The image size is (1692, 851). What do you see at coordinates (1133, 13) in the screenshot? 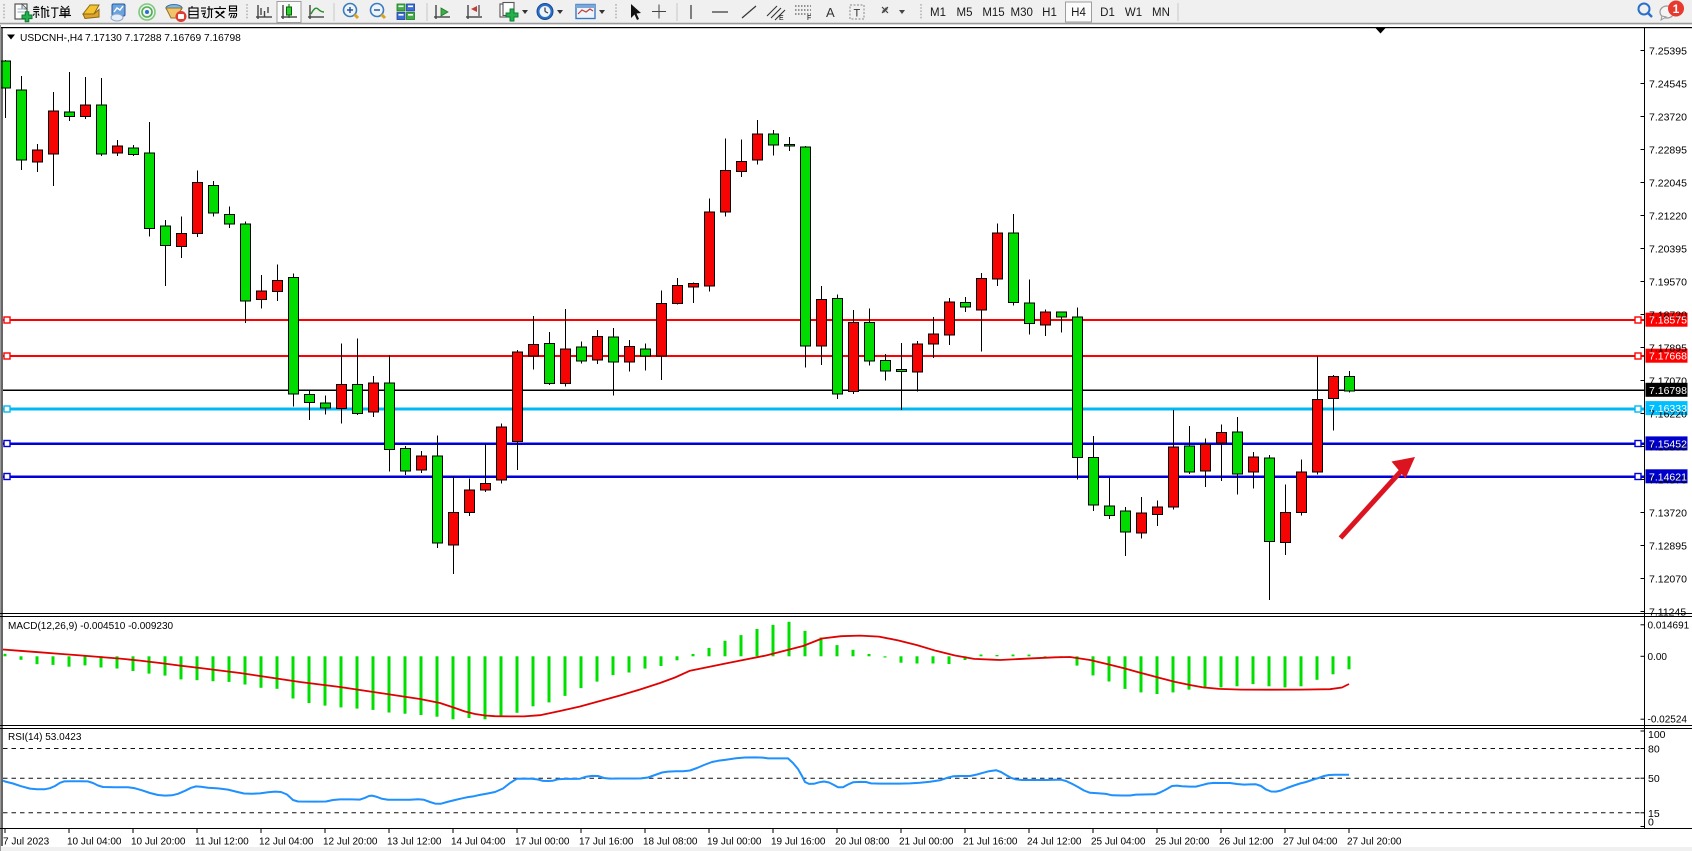
I see `svg-text: W1` at bounding box center [1133, 13].